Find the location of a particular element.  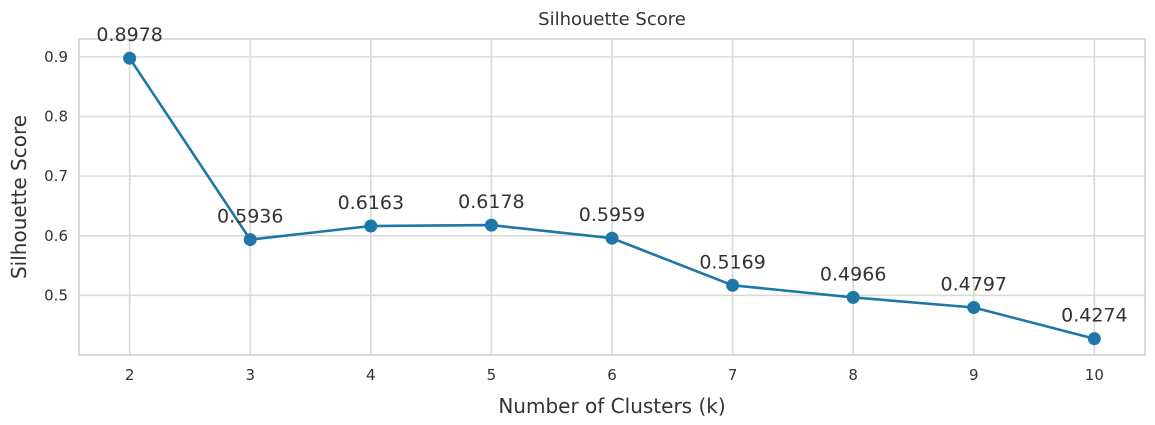

x-tick-label: 8 is located at coordinates (853, 375).